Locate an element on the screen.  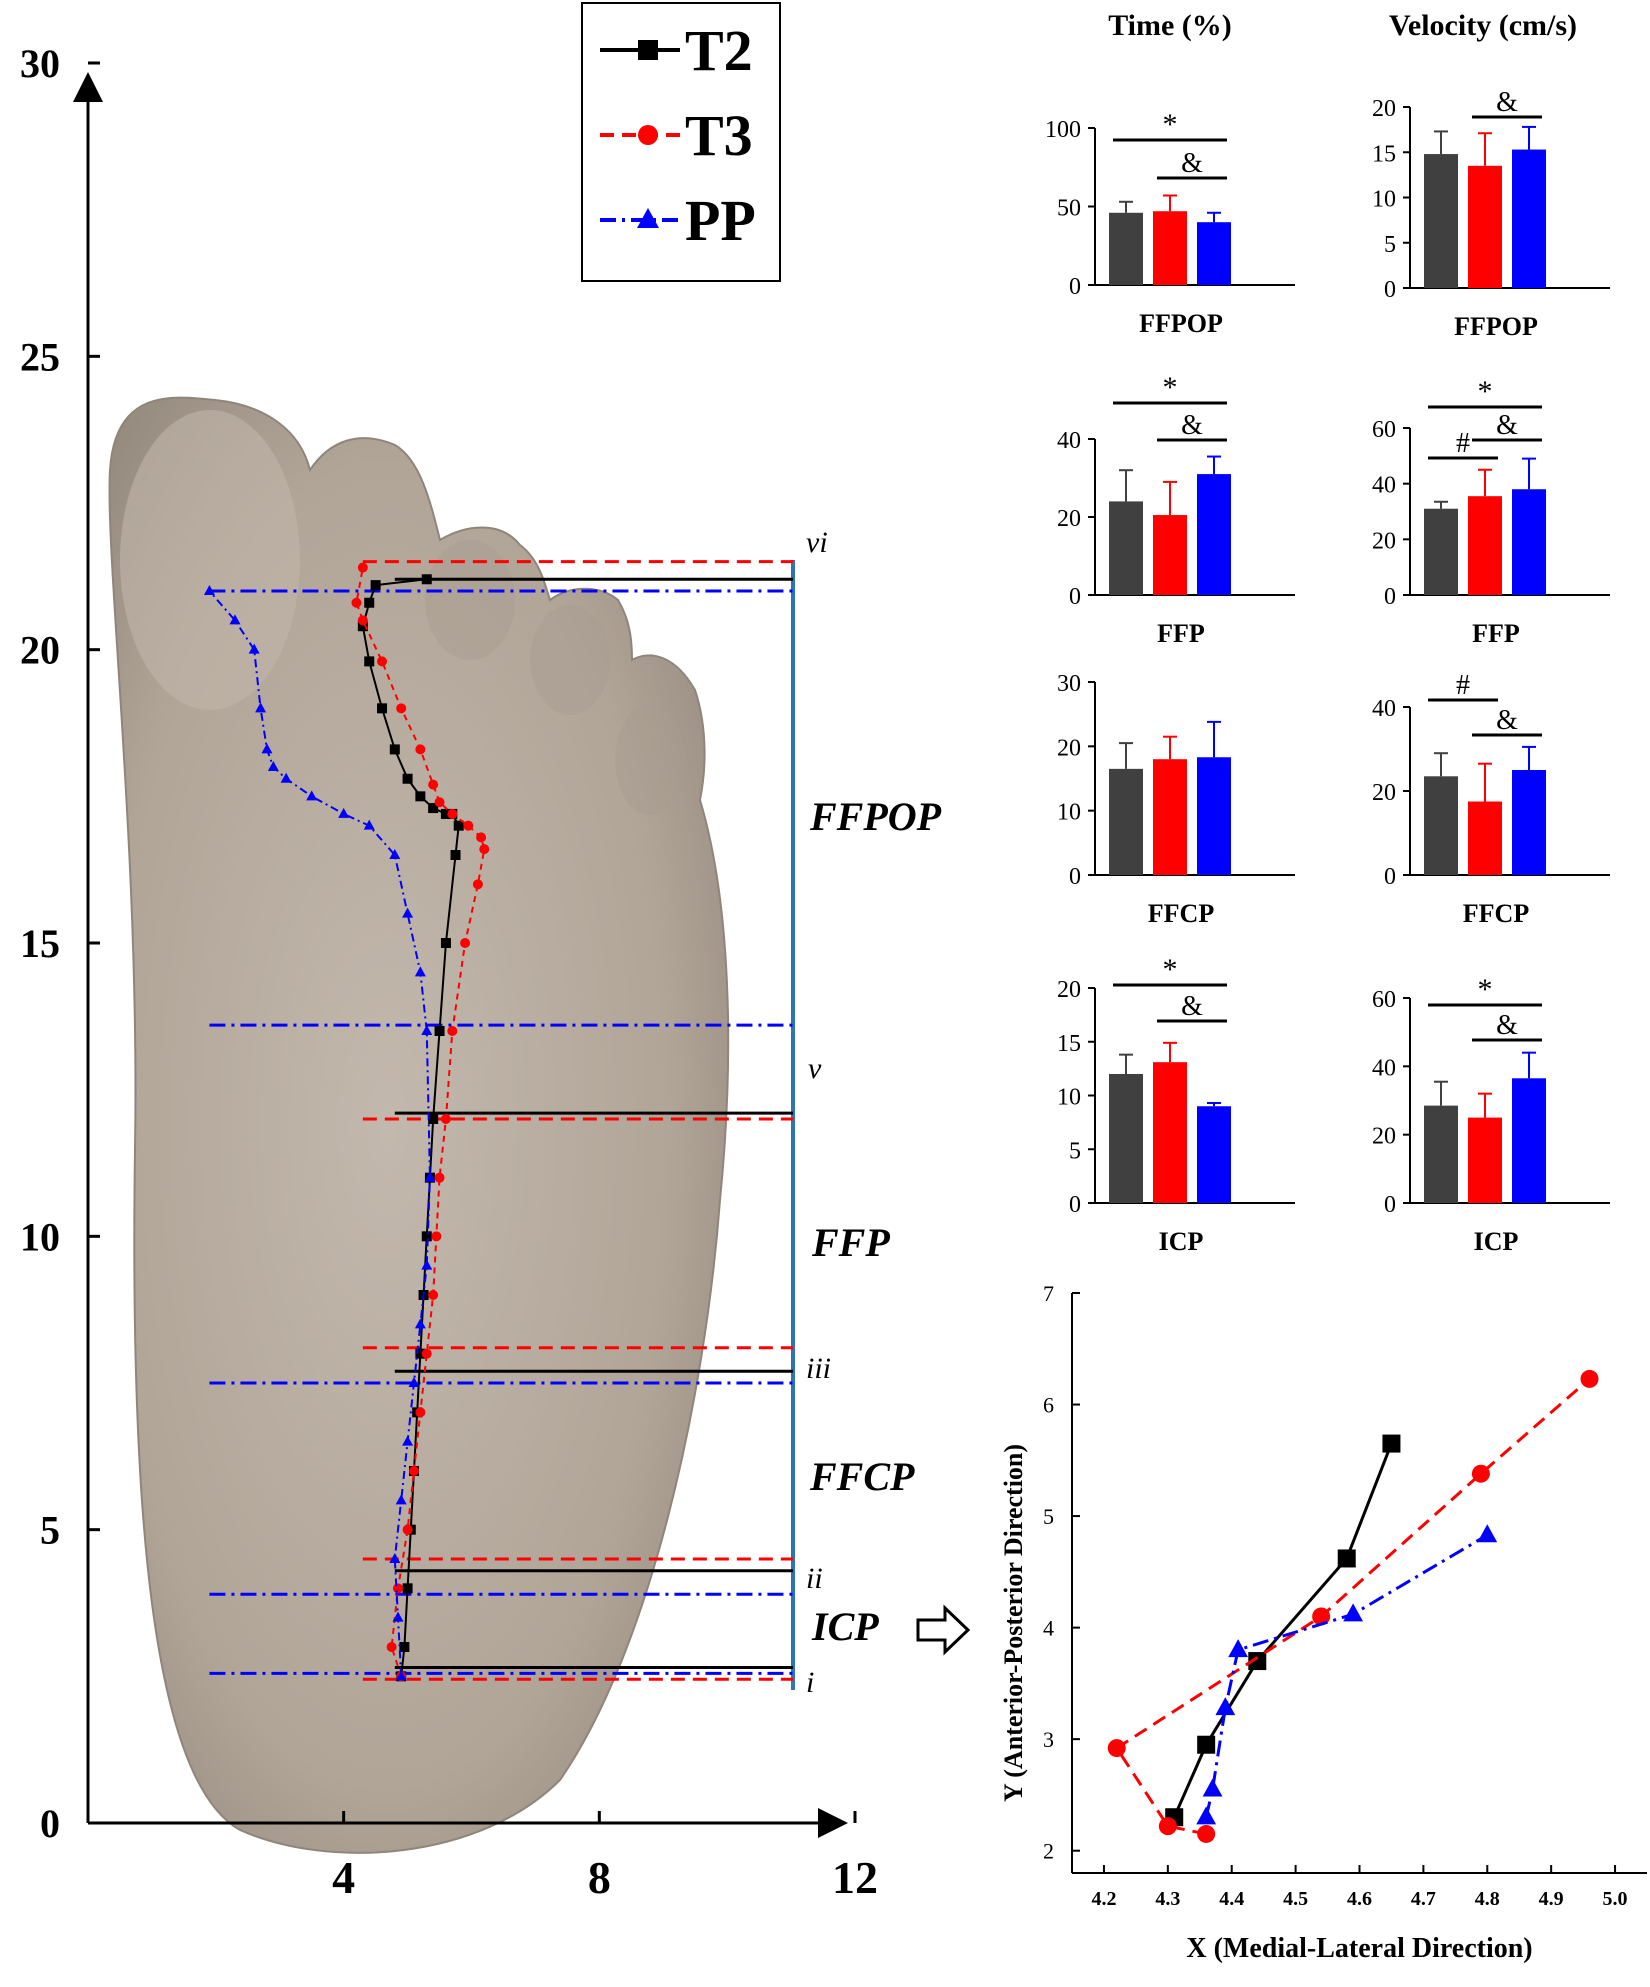
icp-x-tick-label: 5.0 is located at coordinates (1615, 1899).